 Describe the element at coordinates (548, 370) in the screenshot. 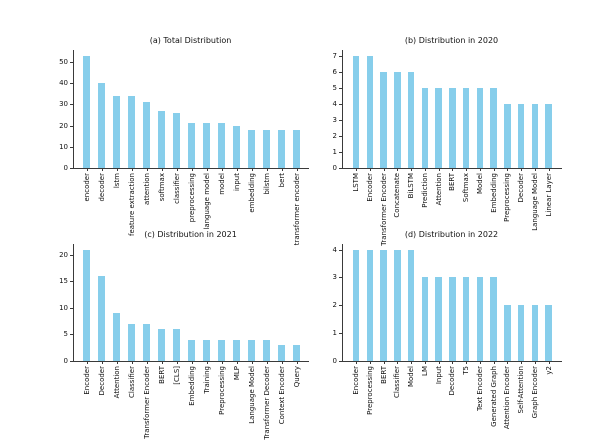

I see `x-tick-label: y2` at that location.